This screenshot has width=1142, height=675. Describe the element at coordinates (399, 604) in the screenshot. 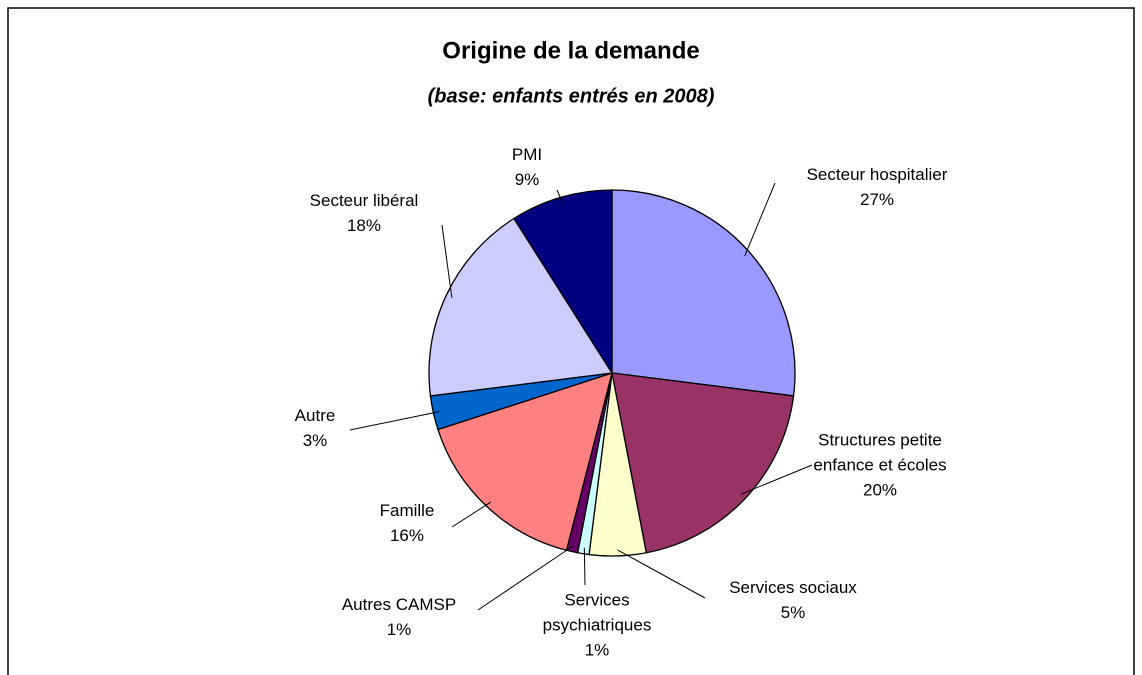

I see `slice-name: Autres CAMSP` at that location.